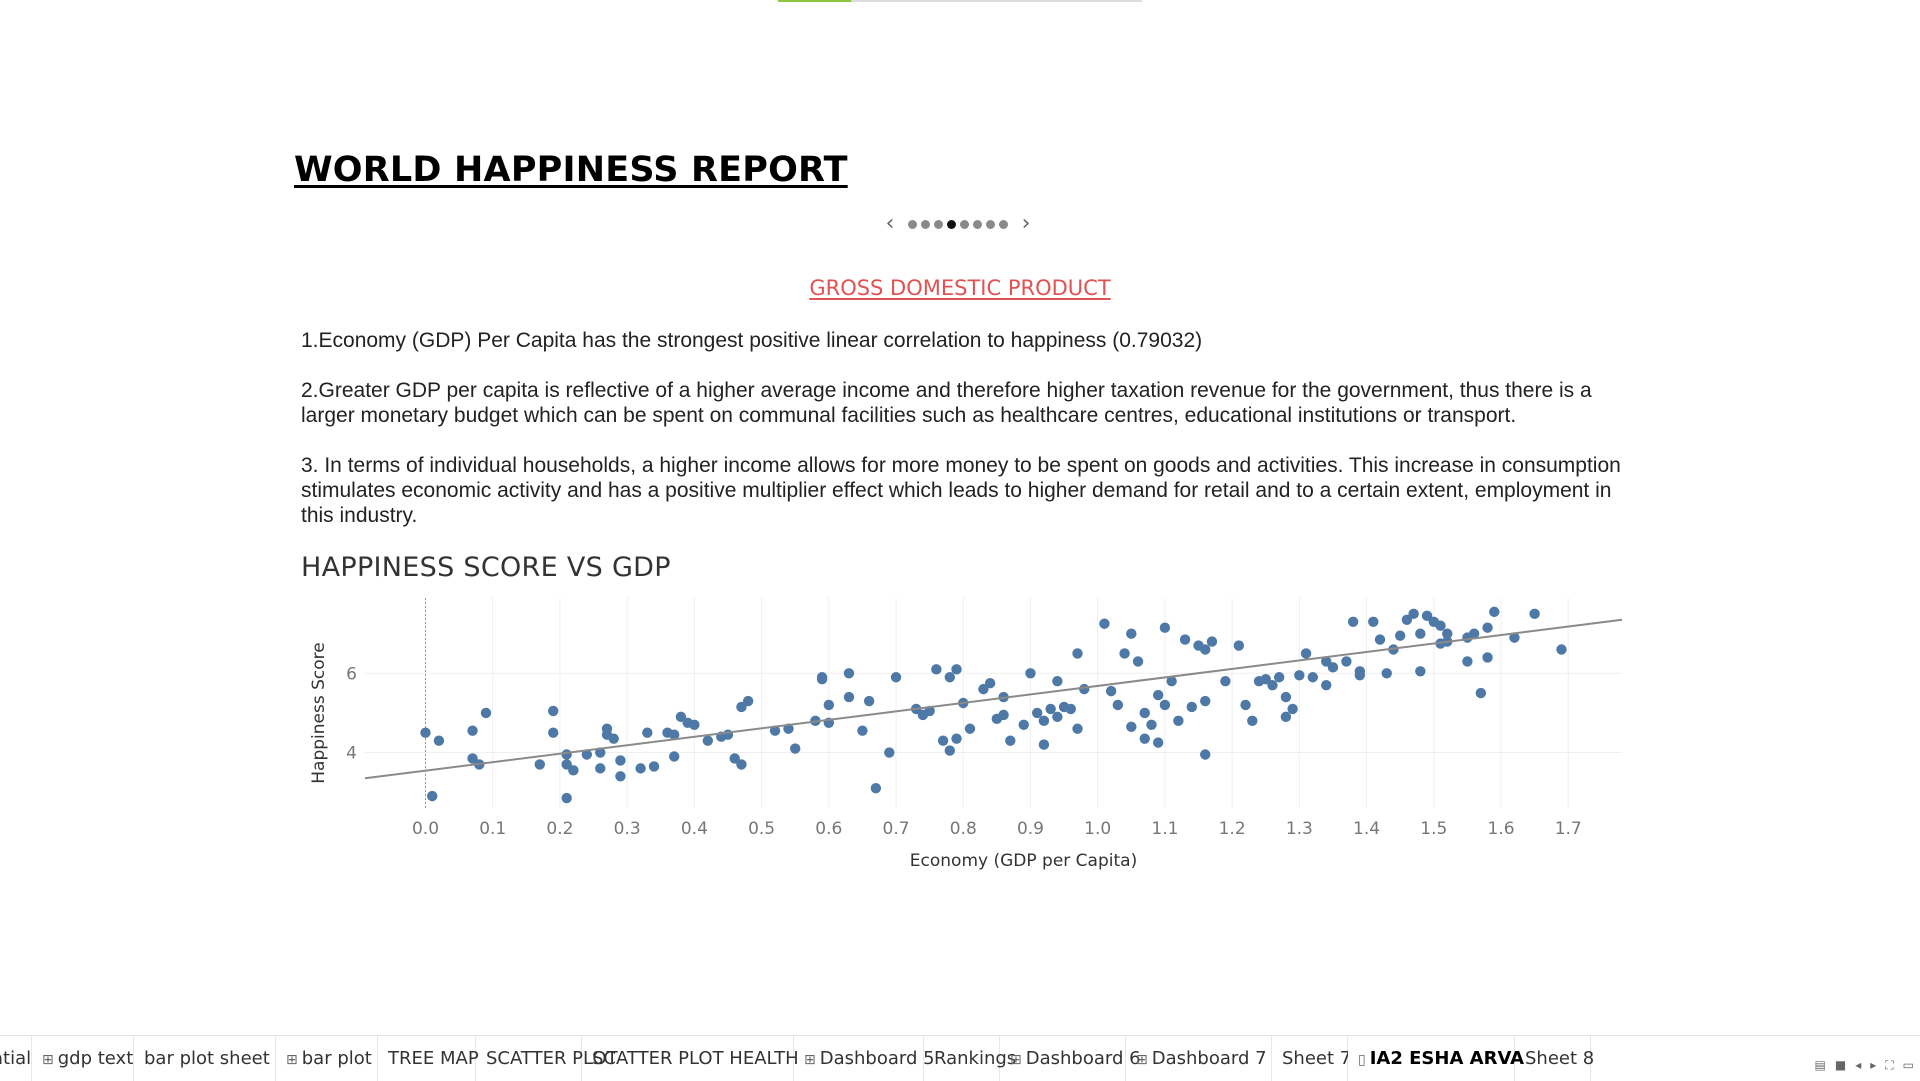 Image resolution: width=1920 pixels, height=1081 pixels. Describe the element at coordinates (205, 1058) in the screenshot. I see `sheet-tab: bar plot sheet` at that location.